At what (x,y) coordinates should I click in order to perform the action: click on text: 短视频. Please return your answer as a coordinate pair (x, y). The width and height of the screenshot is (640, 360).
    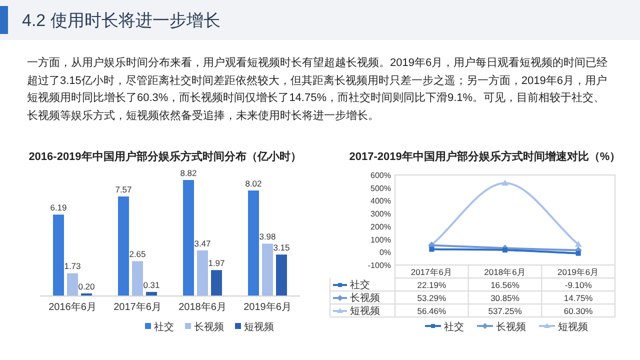
    Looking at the image, I should click on (365, 311).